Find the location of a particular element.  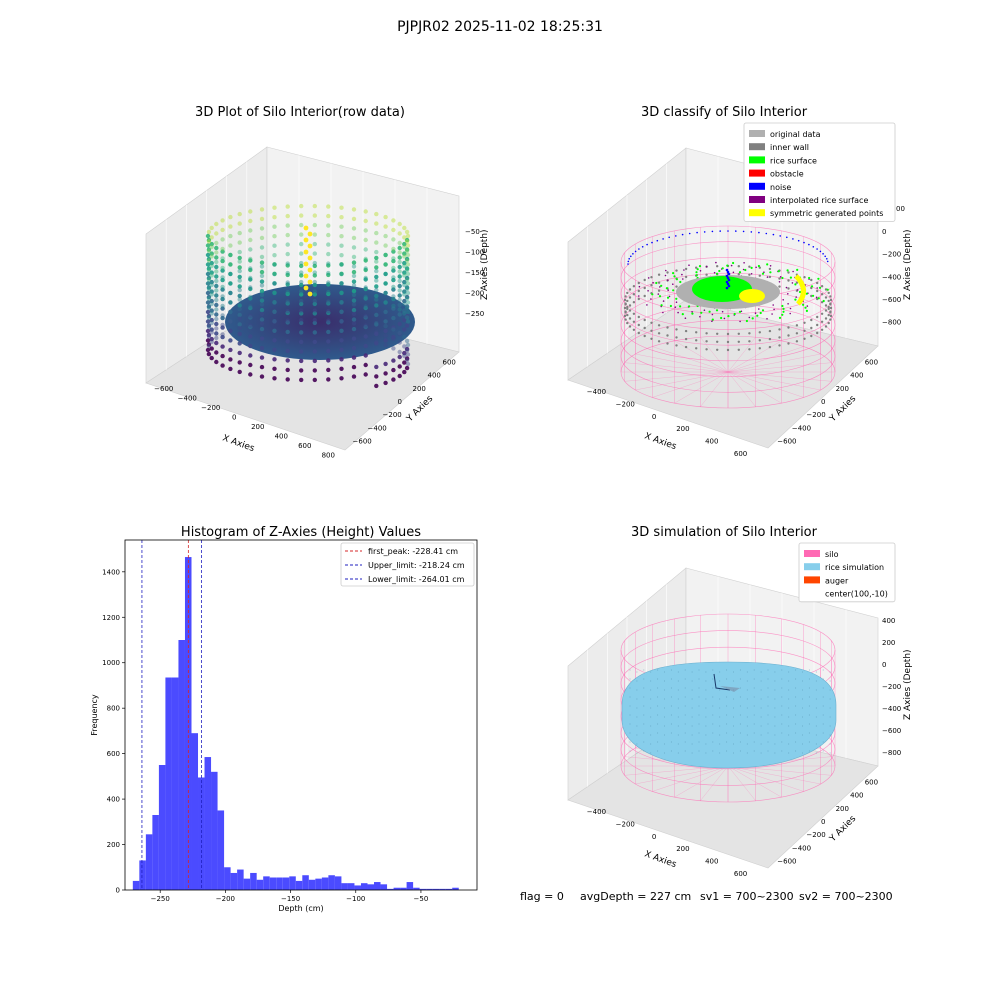

panel2-ylabel: Y Axies is located at coordinates (842, 409).